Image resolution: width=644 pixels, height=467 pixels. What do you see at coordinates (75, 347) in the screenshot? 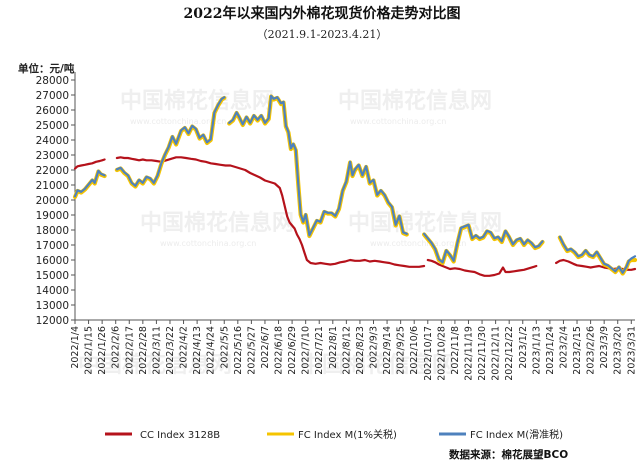
I see `x-tick-label: 2022/1/4` at bounding box center [75, 347].